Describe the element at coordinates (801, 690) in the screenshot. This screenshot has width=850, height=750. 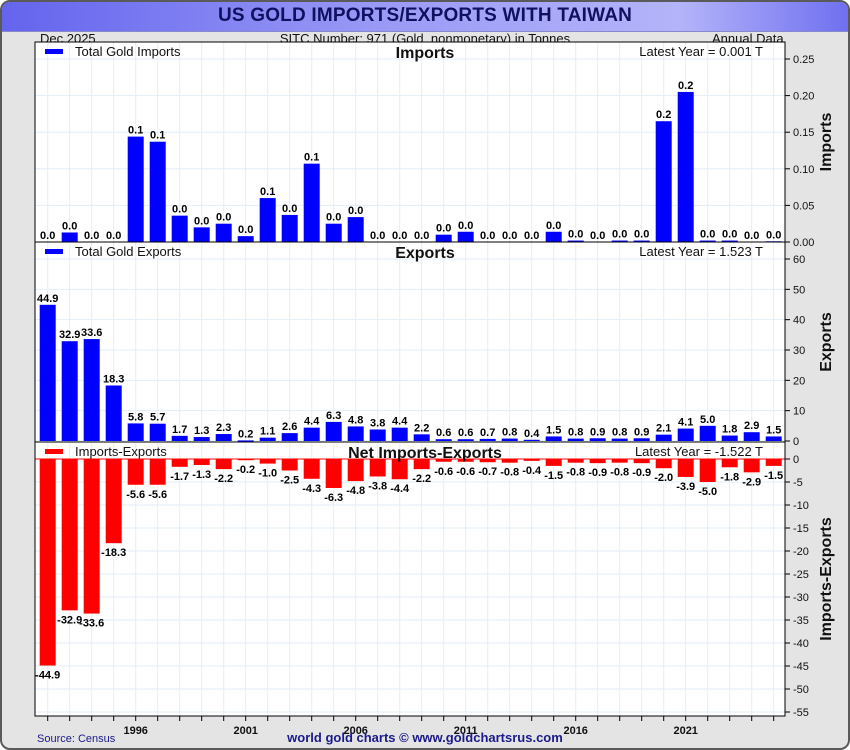
I see `y-tick-label: -50` at that location.